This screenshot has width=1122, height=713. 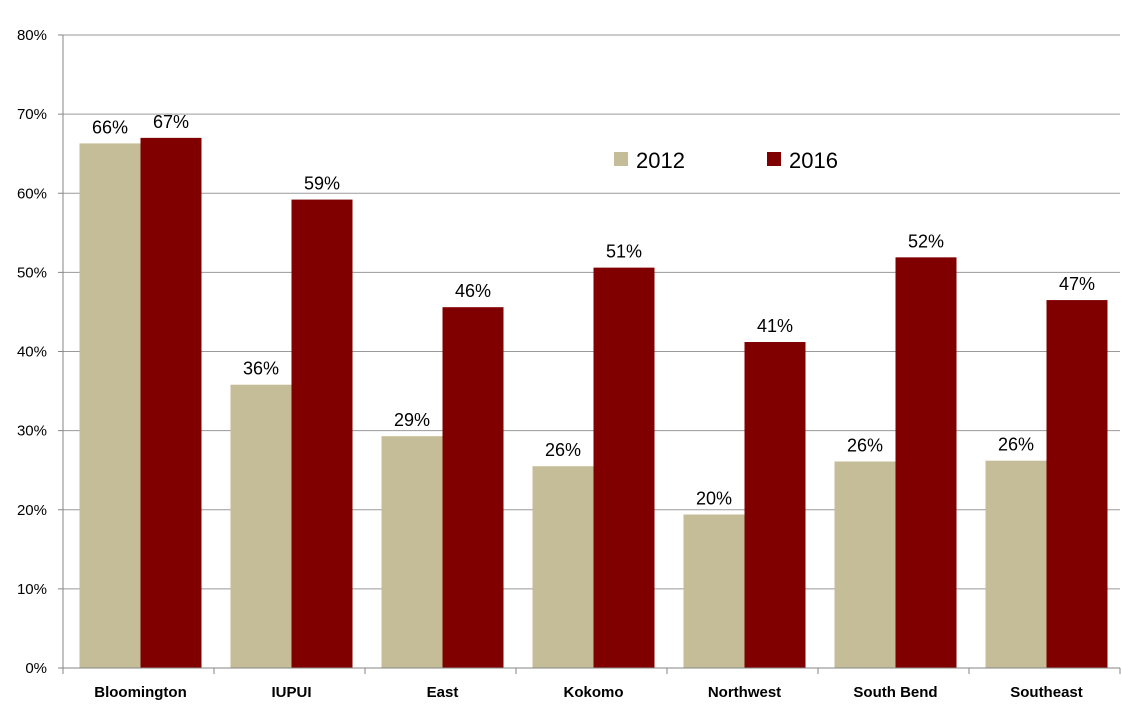 I want to click on y-tick-label: 10%, so click(x=32, y=589).